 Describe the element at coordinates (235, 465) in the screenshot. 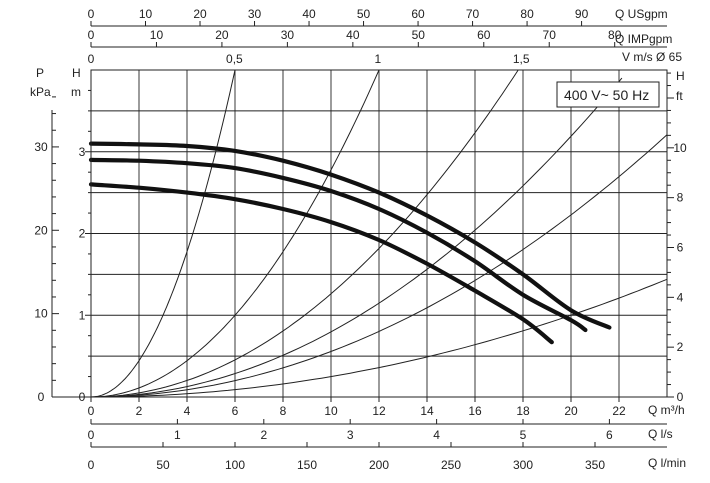

I see `lmin-tick-label: 100` at that location.